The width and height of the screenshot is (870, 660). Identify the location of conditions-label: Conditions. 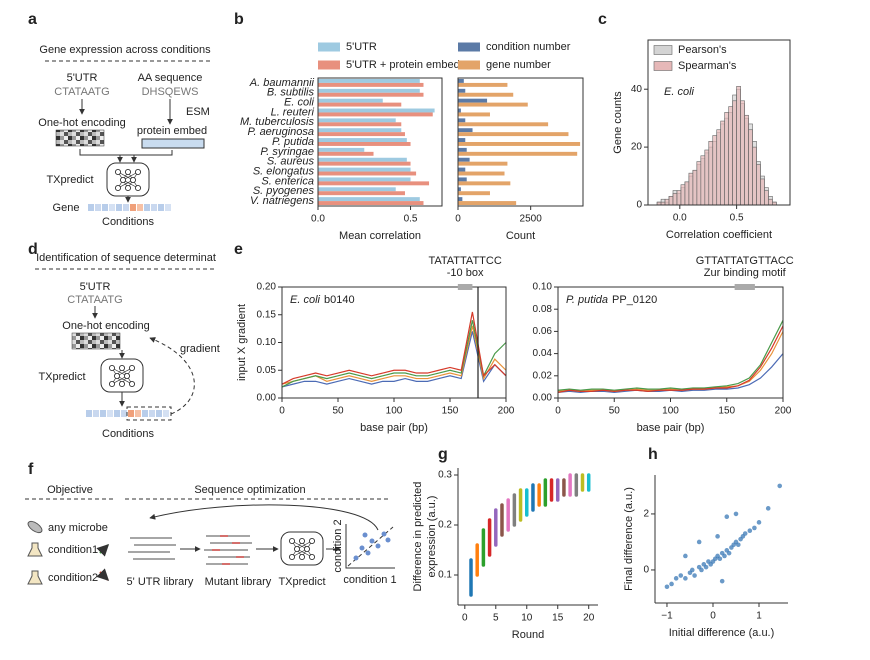
(128, 222).